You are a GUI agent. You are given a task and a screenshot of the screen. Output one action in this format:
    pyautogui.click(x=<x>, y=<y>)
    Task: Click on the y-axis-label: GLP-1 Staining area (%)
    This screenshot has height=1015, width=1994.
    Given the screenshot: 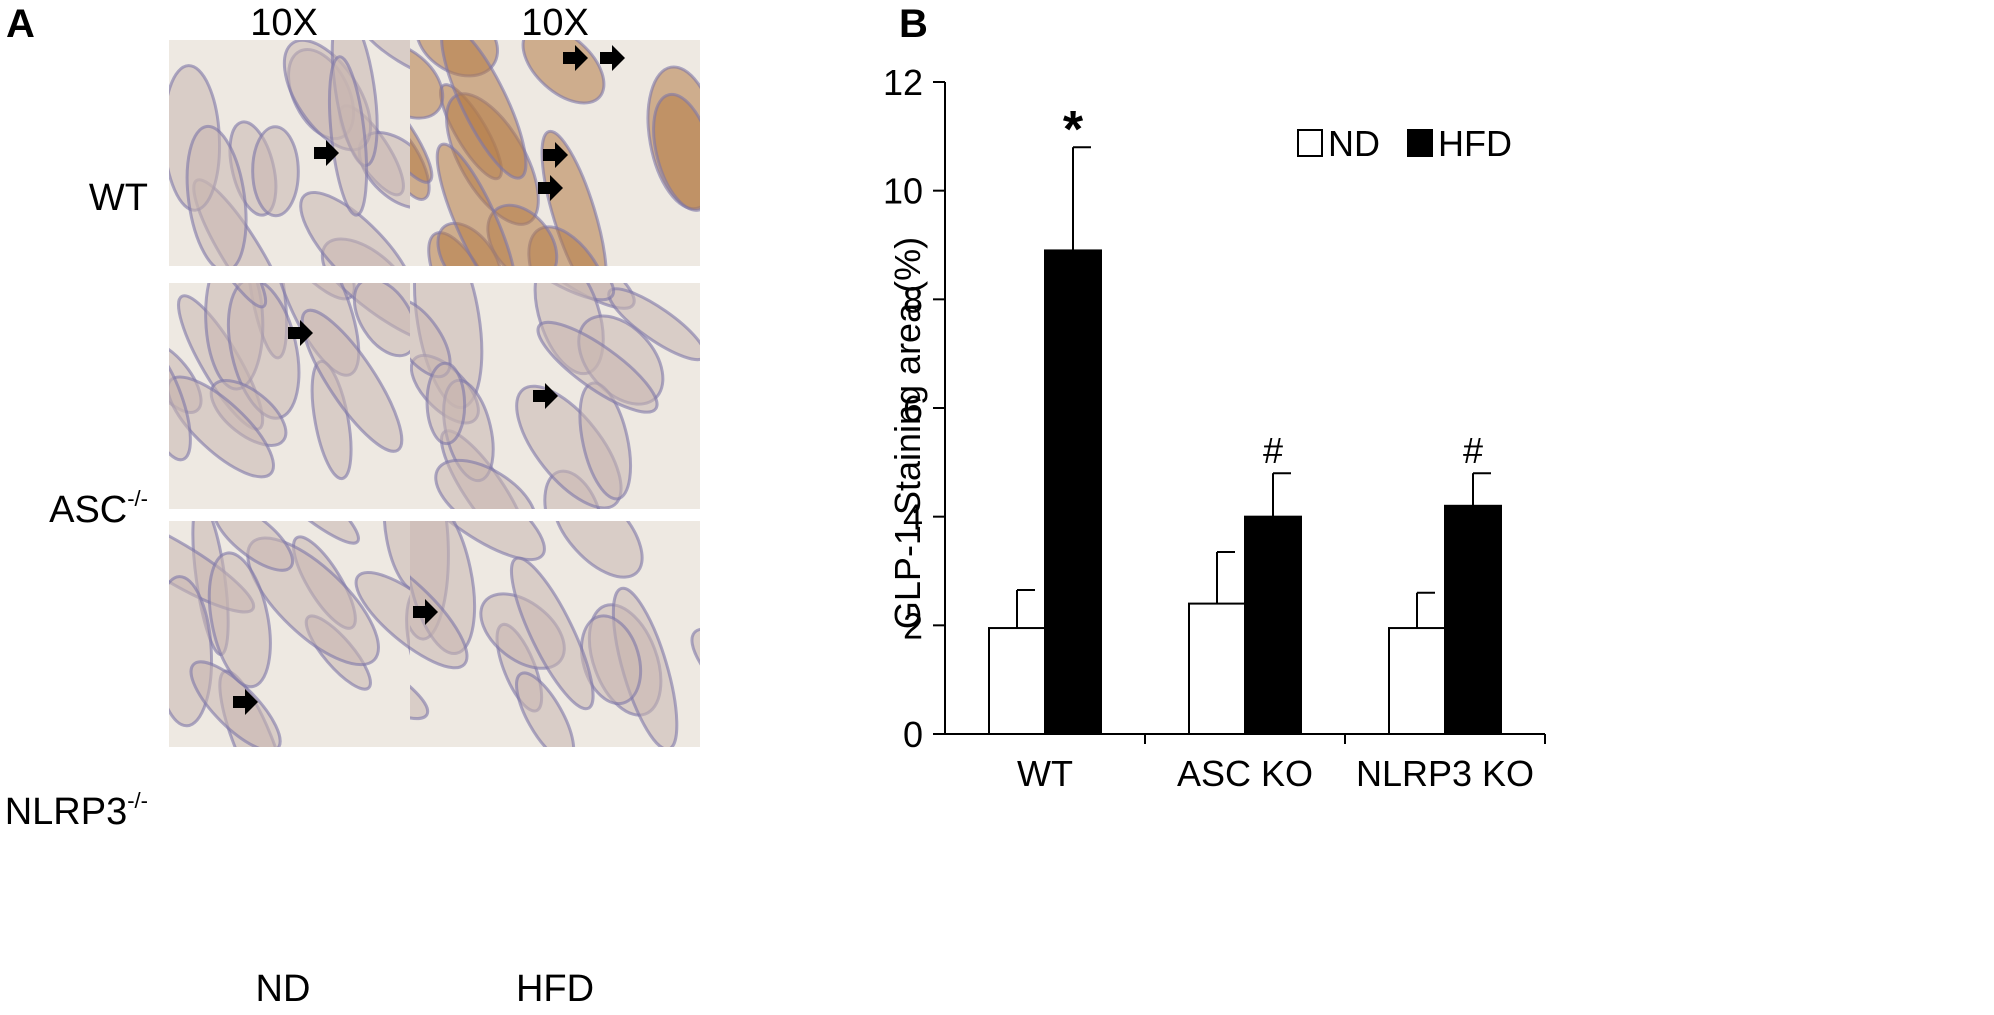 What is the action you would take?
    pyautogui.click(x=907, y=433)
    